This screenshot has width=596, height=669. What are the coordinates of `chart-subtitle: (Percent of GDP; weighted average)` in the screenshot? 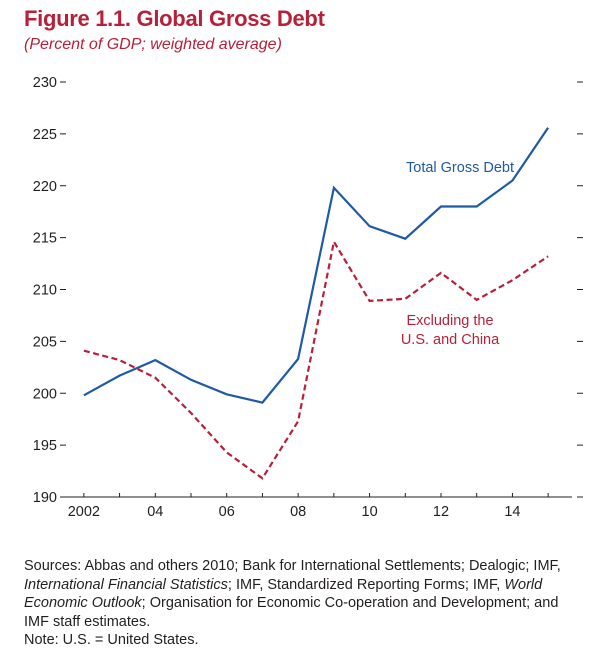 It's located at (153, 44).